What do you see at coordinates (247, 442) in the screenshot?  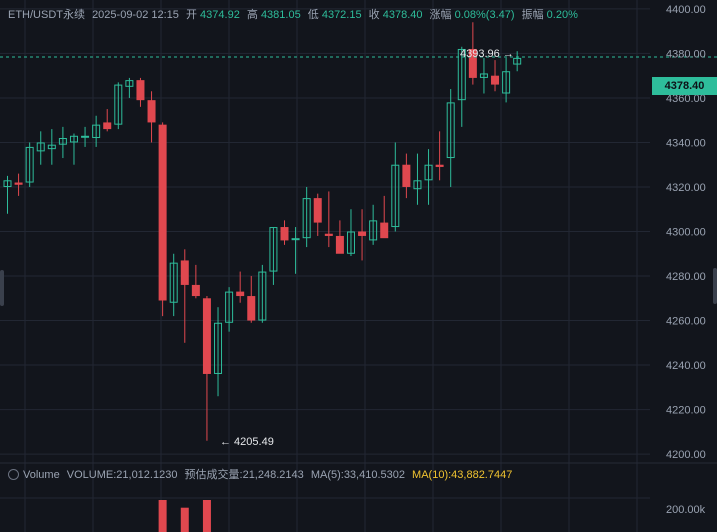 I see `min-price-label: ← 4205.49` at bounding box center [247, 442].